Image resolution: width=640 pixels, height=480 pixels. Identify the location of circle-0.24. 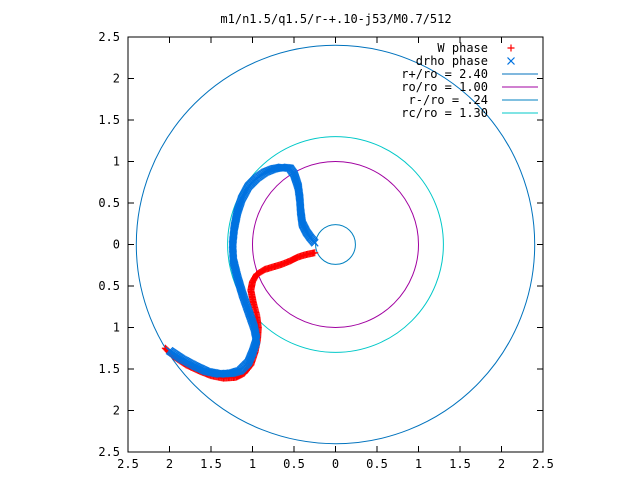
(335, 244).